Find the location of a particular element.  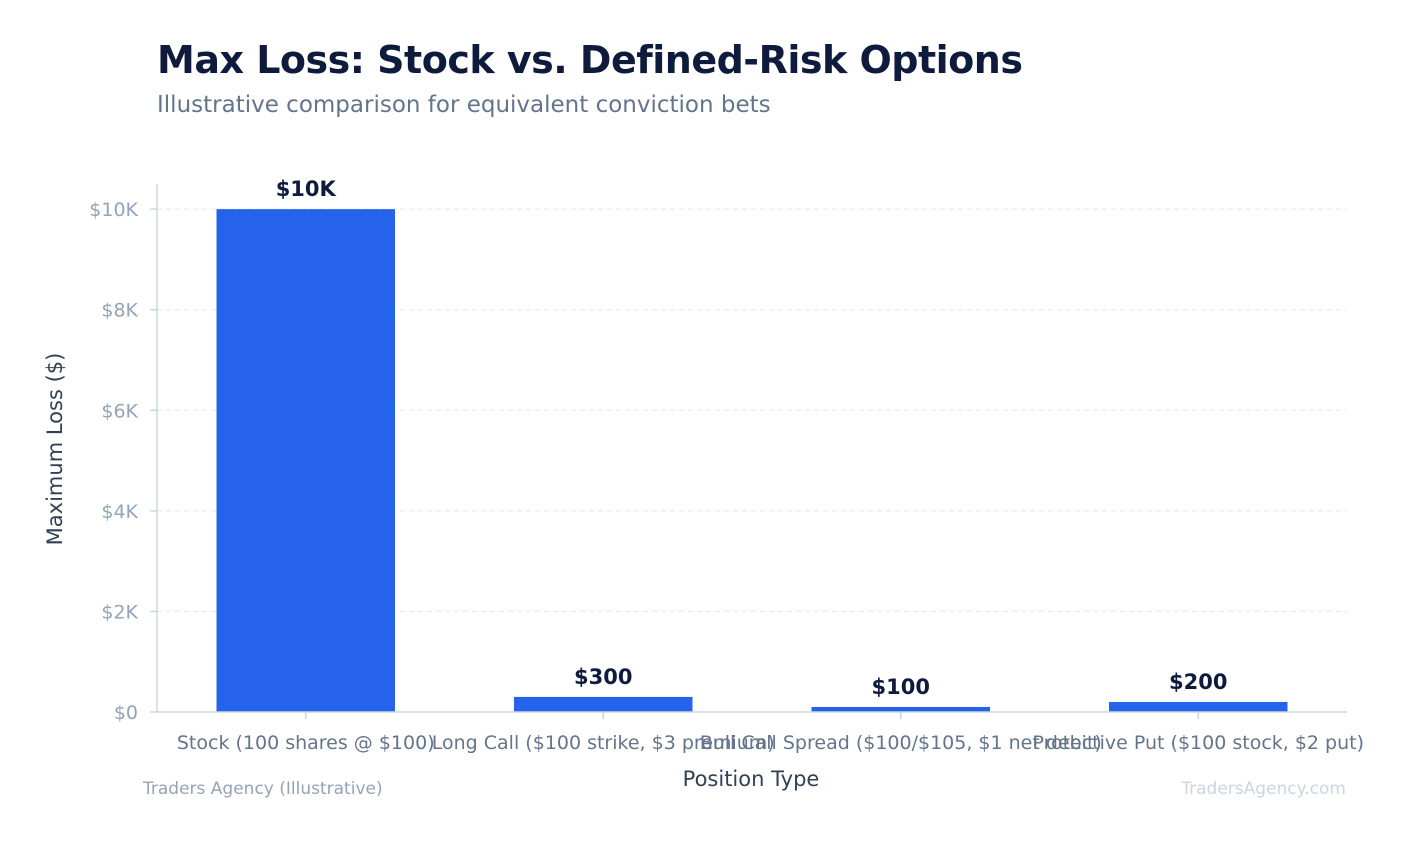

bar-value-label: $200 is located at coordinates (1198, 682).